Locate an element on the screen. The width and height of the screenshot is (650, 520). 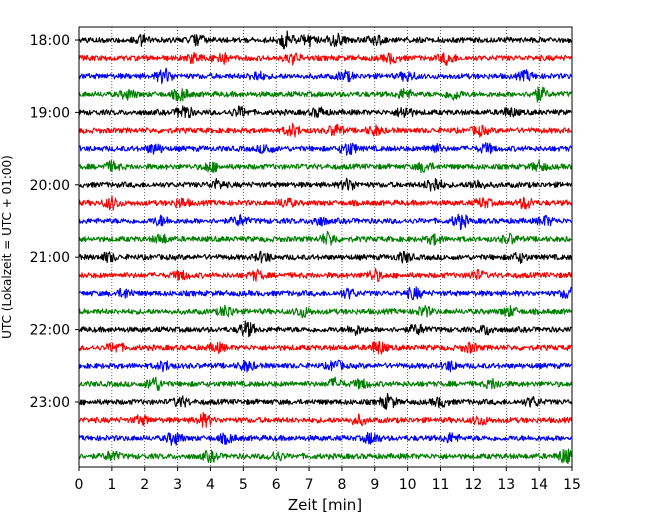
x-tick-label: 14 is located at coordinates (539, 485).